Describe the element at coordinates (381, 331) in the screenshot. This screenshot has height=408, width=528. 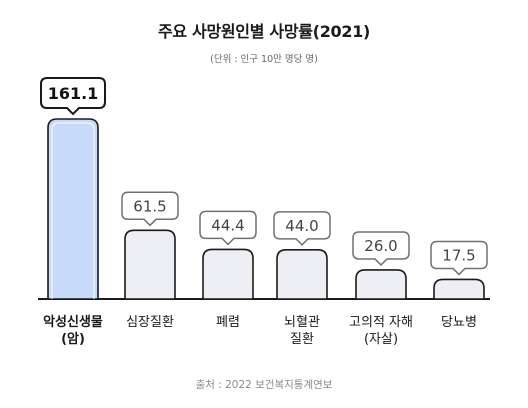
I see `category-label: 고의적 자해 (자살)` at that location.